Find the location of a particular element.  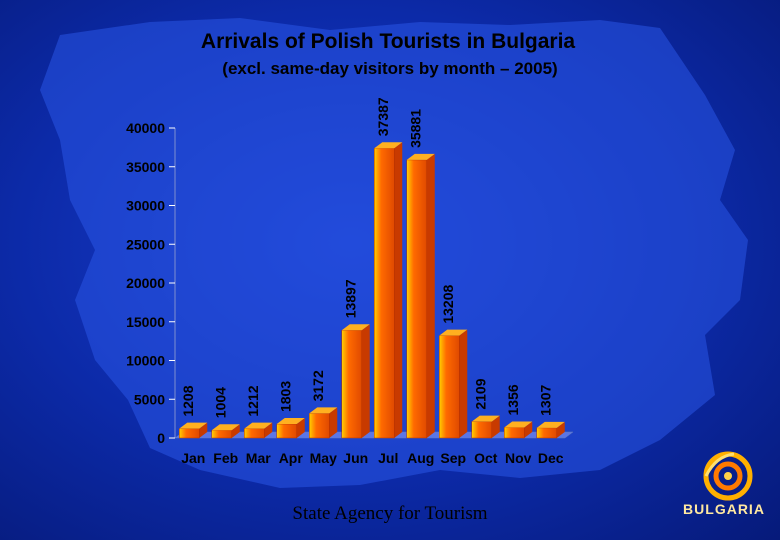

chart-title: Arrivals of Polish Tourists in Bulgaria is located at coordinates (388, 41).